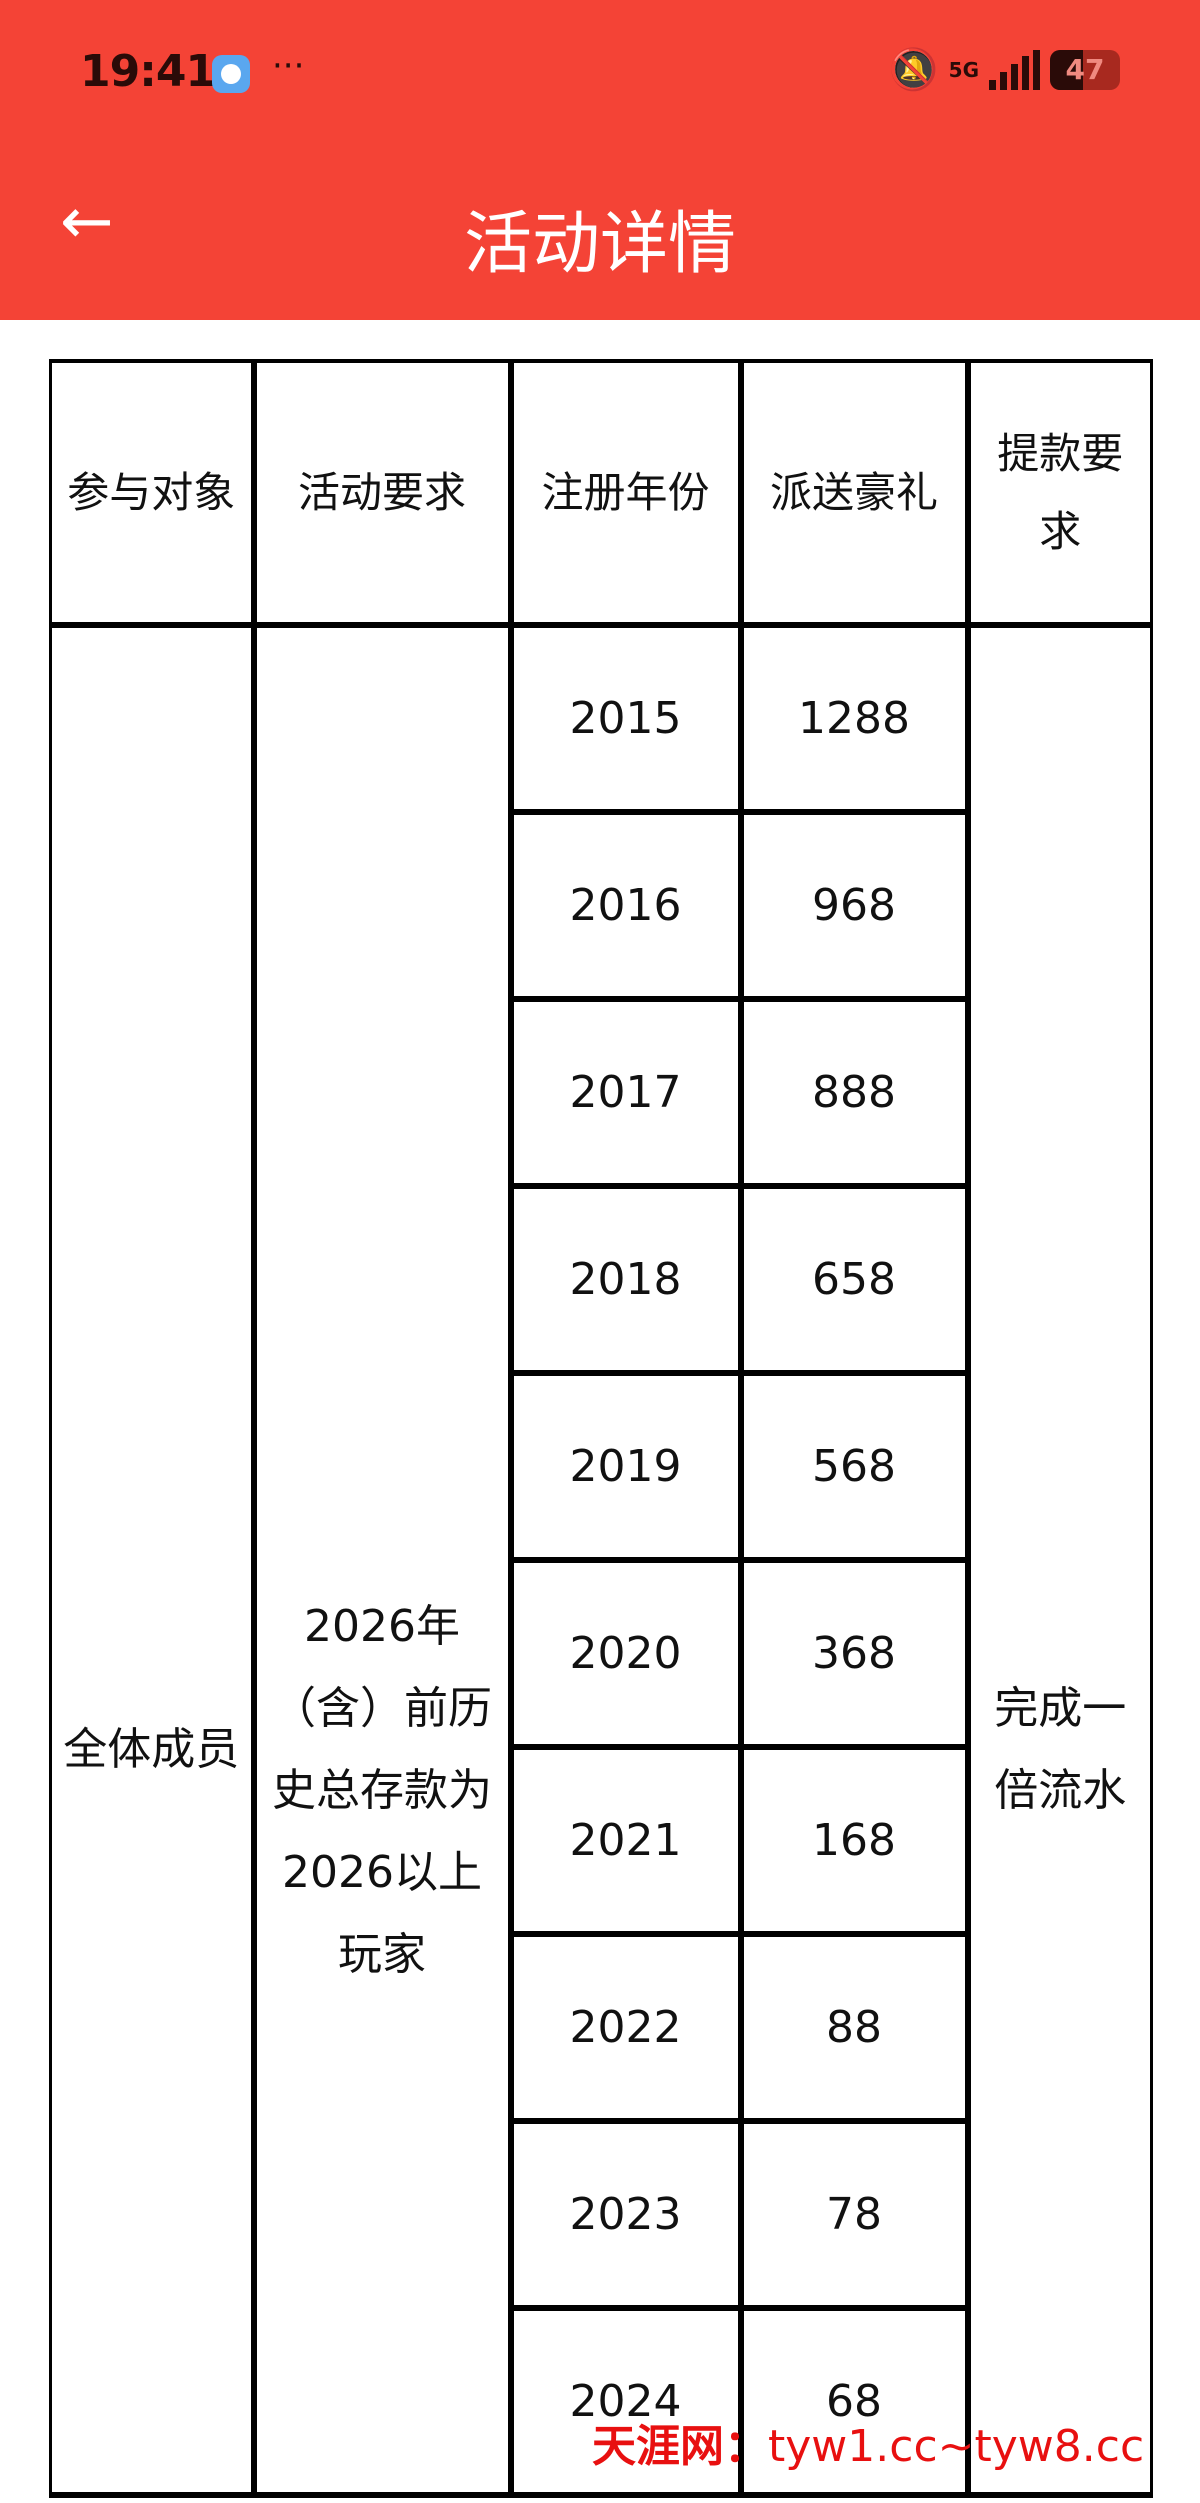  Describe the element at coordinates (625, 1653) in the screenshot. I see `year-cell: 2020` at that location.